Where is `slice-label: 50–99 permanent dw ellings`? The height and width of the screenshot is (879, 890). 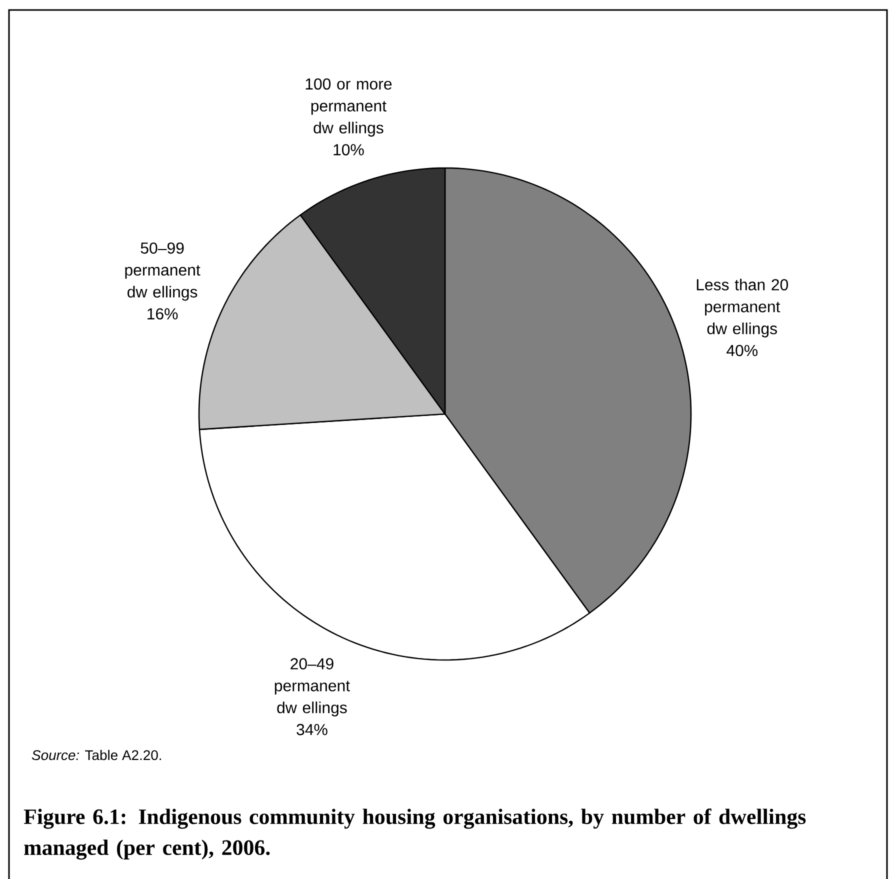 slice-label: 50–99 permanent dw ellings is located at coordinates (162, 271).